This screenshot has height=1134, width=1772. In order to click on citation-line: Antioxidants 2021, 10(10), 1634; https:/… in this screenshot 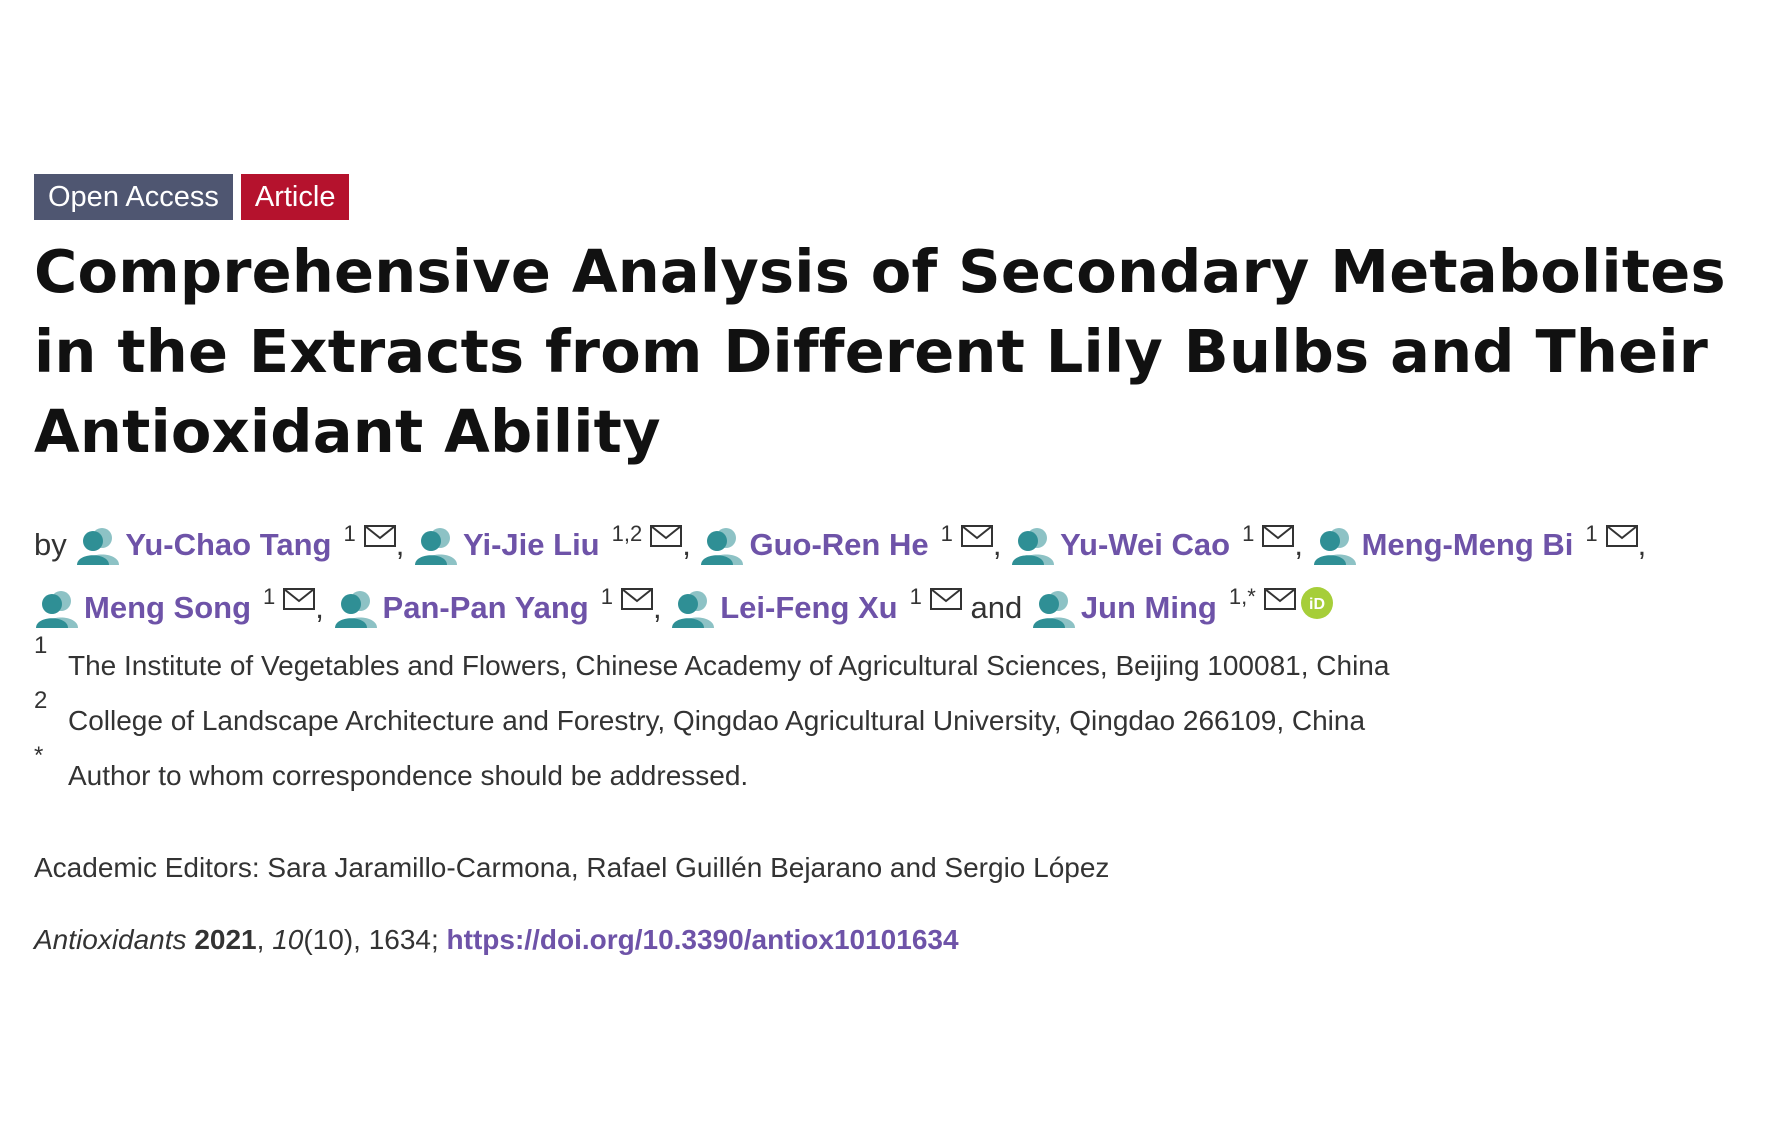, I will do `click(496, 939)`.